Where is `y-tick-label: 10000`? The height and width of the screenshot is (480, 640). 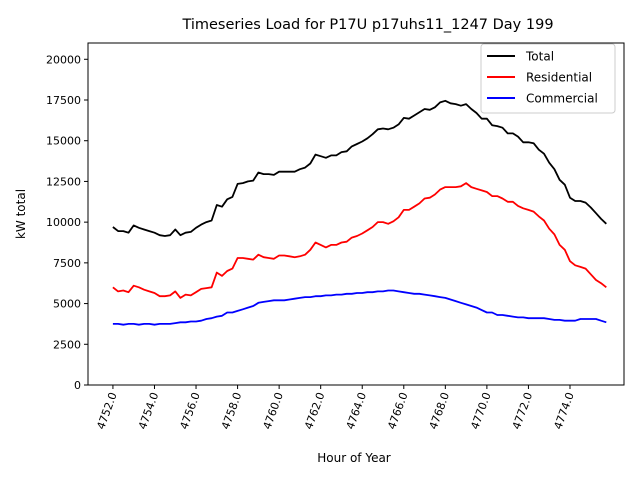 y-tick-label: 10000 is located at coordinates (63, 222).